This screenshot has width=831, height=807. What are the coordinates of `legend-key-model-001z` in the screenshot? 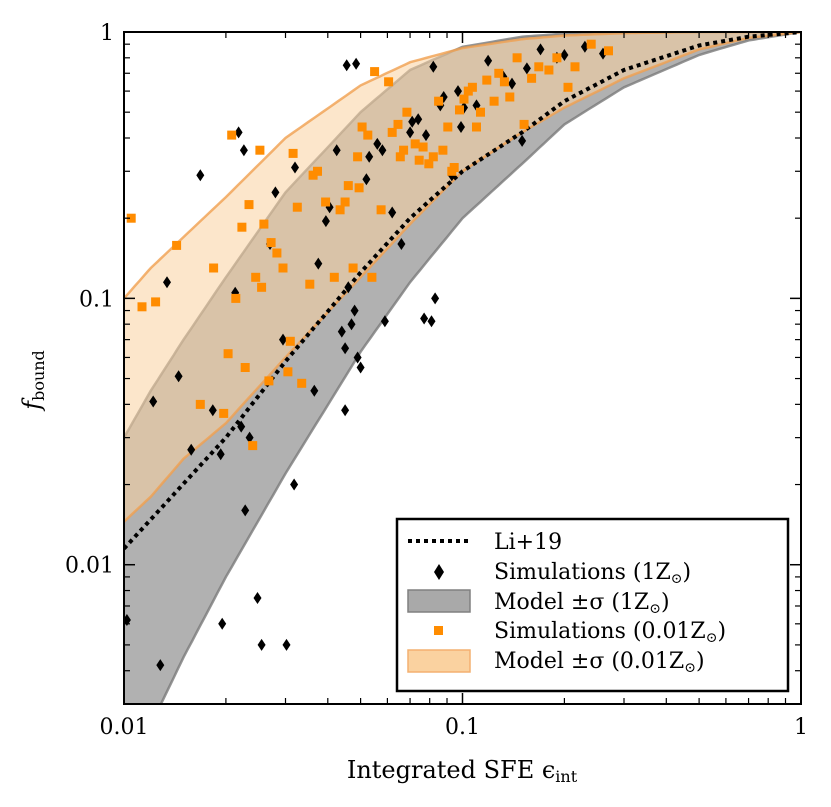 It's located at (439, 661).